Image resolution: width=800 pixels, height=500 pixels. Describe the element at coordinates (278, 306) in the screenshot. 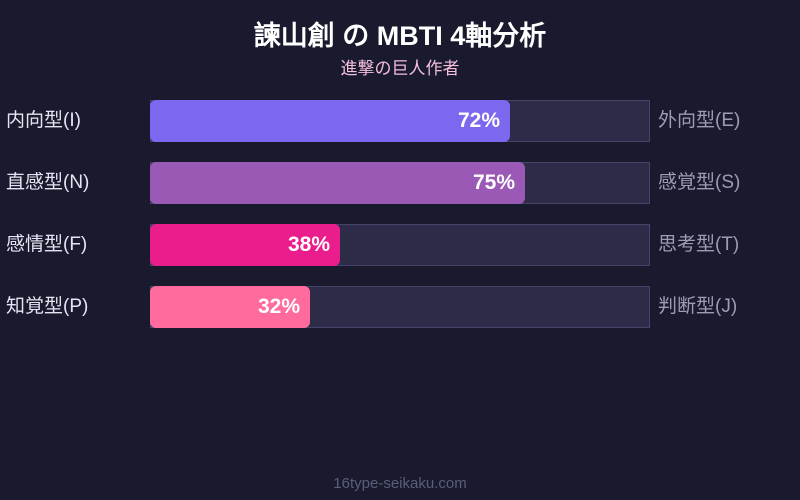

I see `percent-label: 32%` at that location.